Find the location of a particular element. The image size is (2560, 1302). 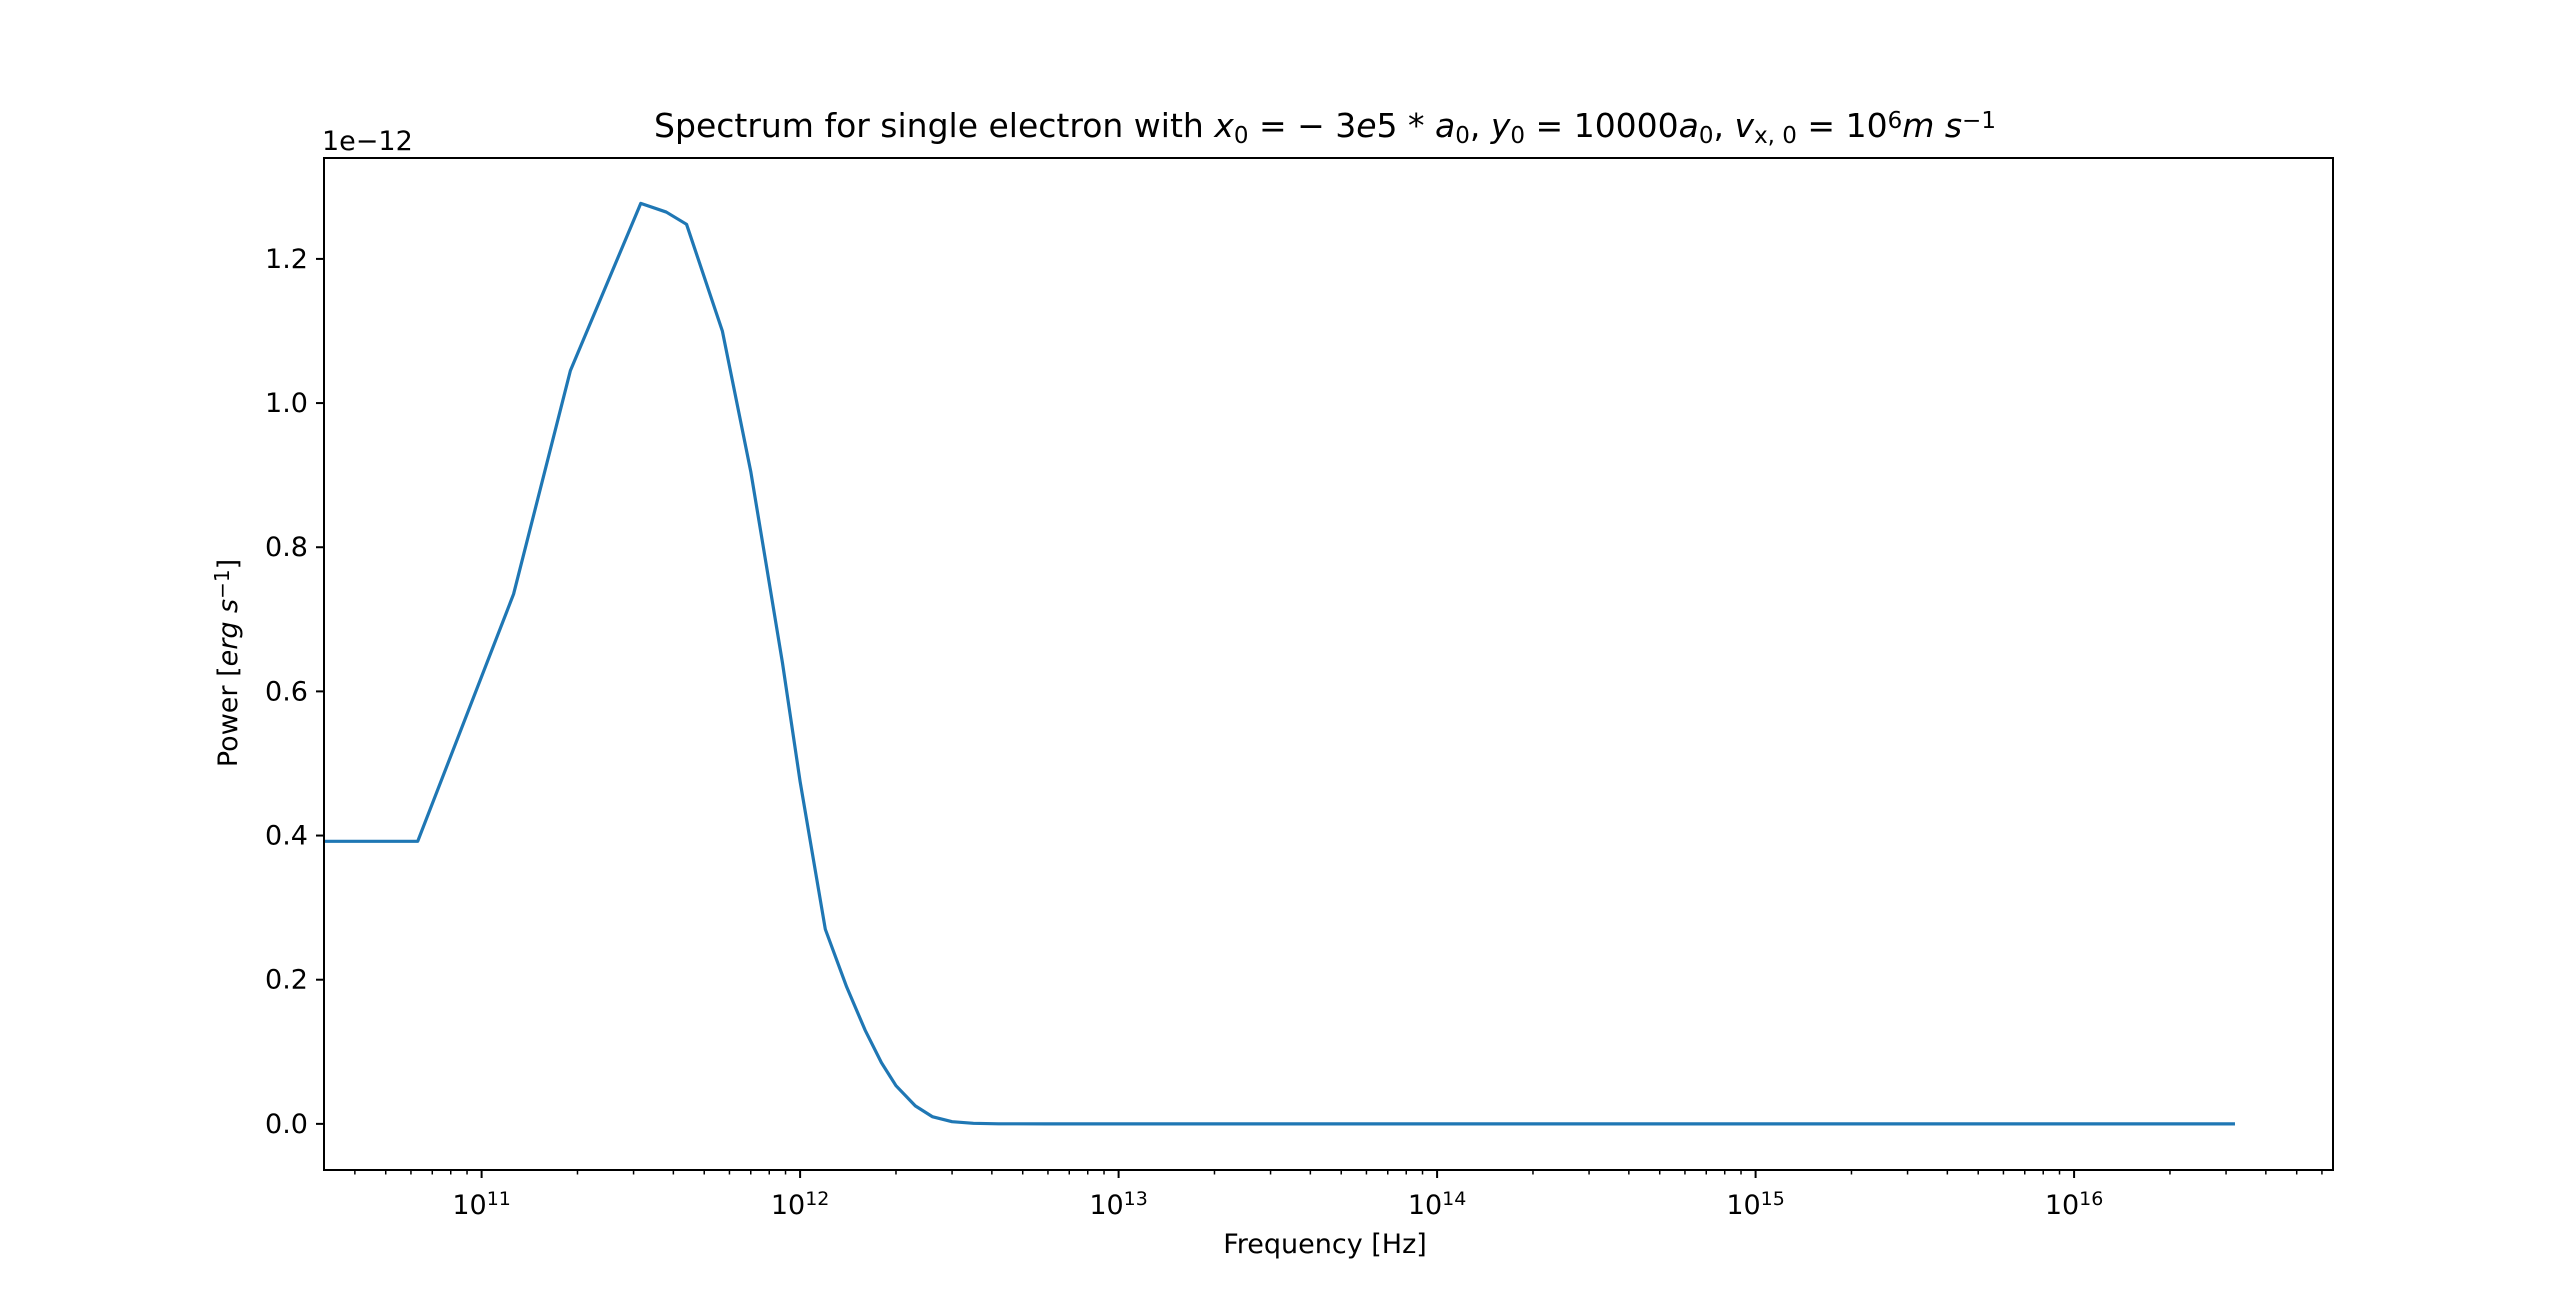

y-tick-label: 0.2 is located at coordinates (286, 980).